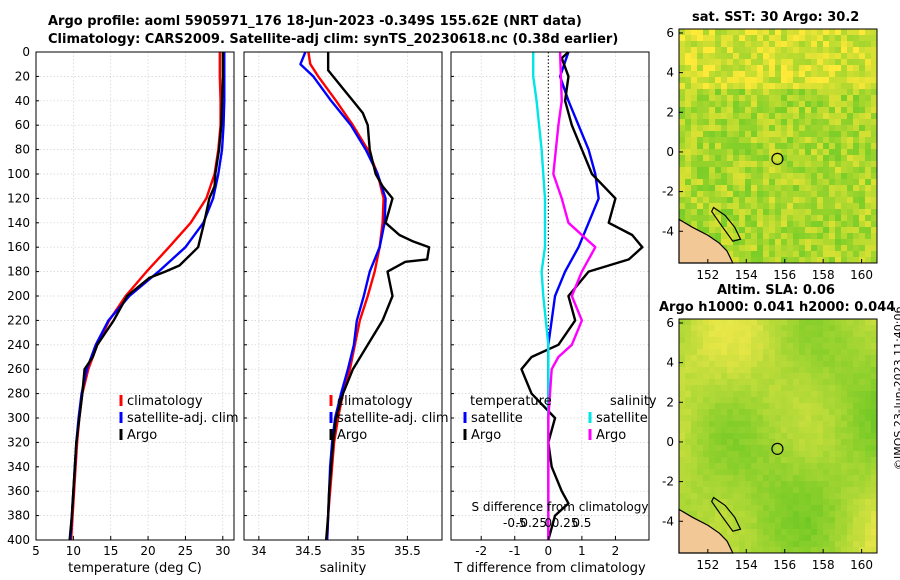  I want to click on sst-map-ytick-label: 6, so click(670, 33).